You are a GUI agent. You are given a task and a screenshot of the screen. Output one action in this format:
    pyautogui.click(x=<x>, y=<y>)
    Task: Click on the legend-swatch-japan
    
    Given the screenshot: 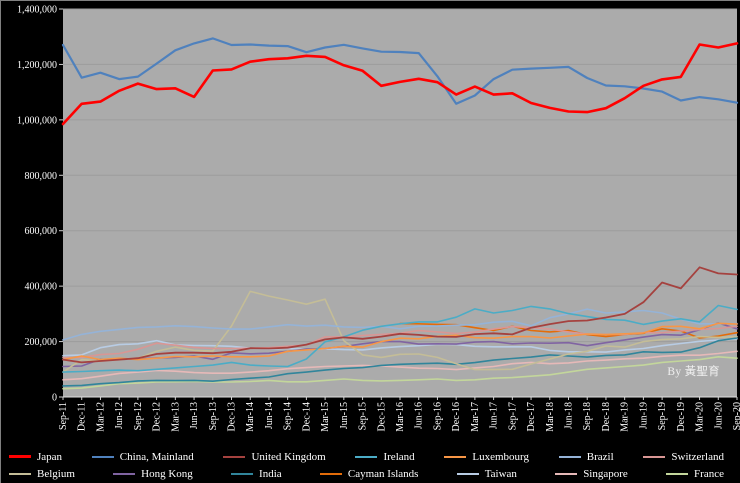 What is the action you would take?
    pyautogui.click(x=20, y=456)
    